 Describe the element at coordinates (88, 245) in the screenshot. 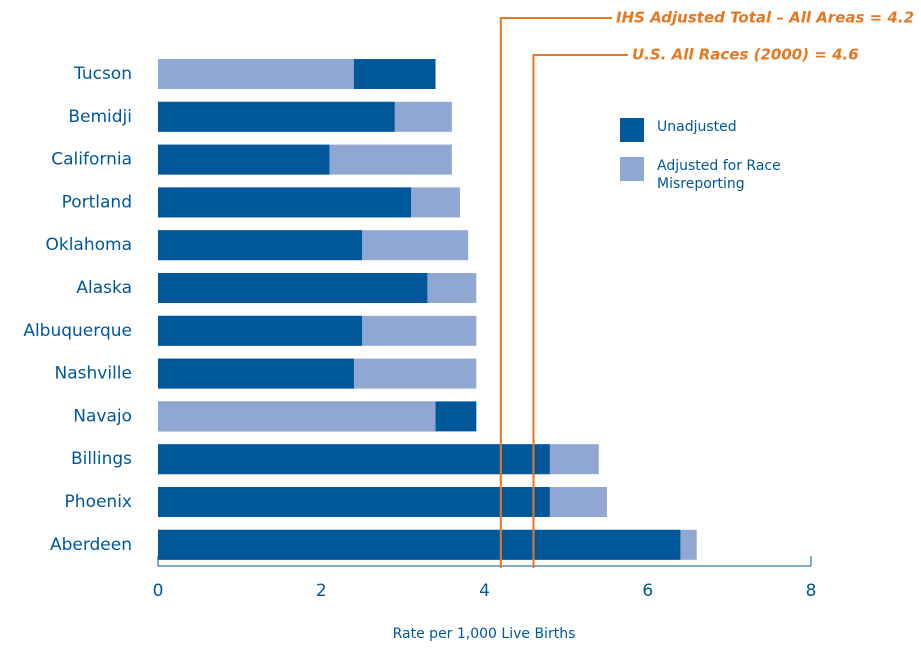

I see `y-tick-label: Oklahoma` at that location.